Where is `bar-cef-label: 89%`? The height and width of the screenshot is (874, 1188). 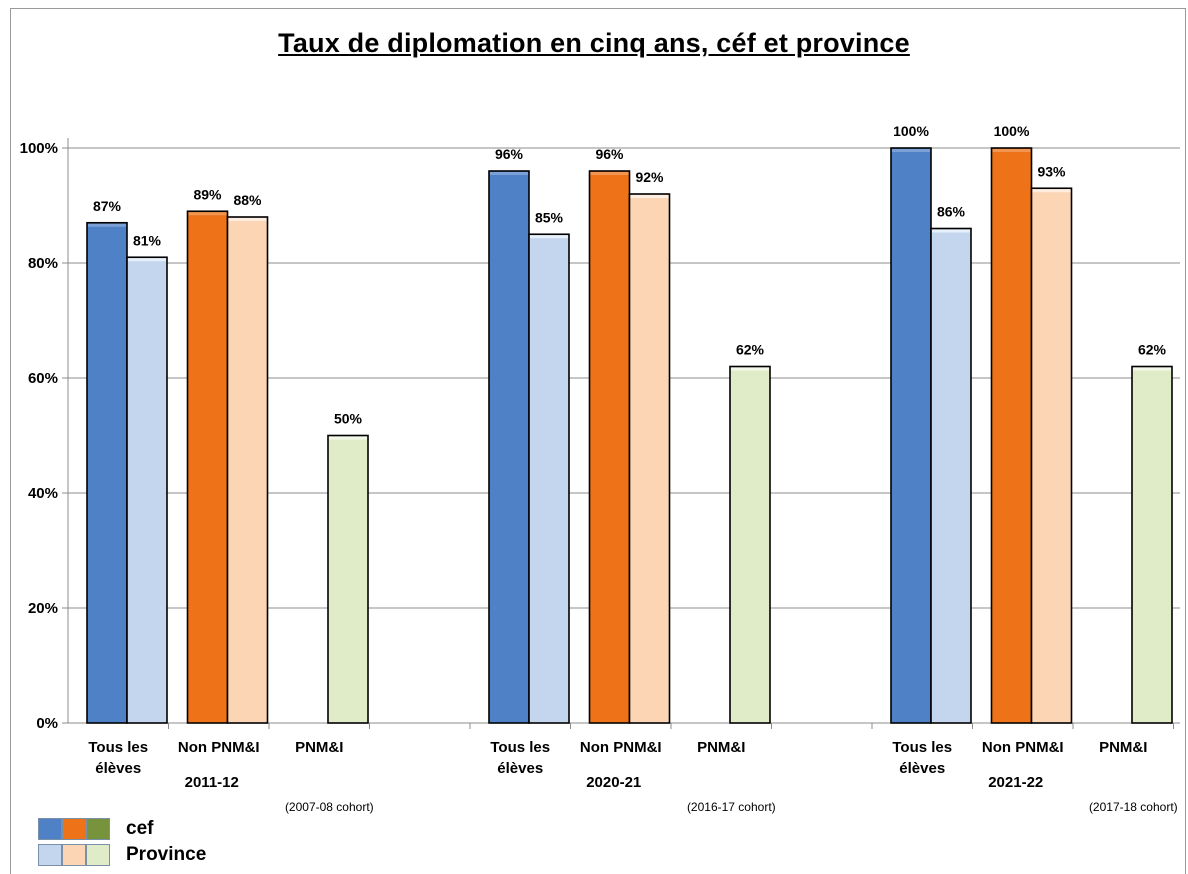
bar-cef-label: 89% is located at coordinates (207, 194).